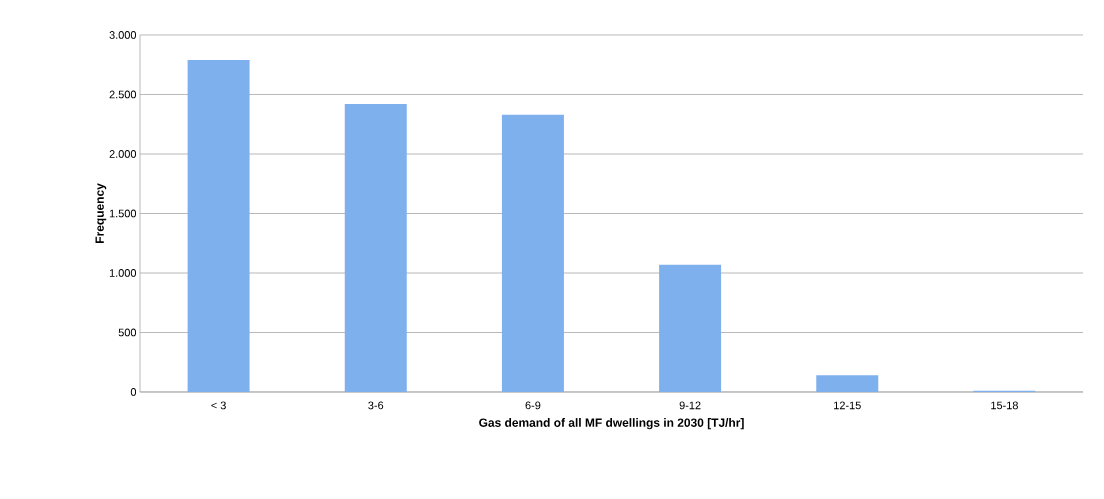 The width and height of the screenshot is (1104, 499). Describe the element at coordinates (133, 392) in the screenshot. I see `y-tick-label: 0` at that location.